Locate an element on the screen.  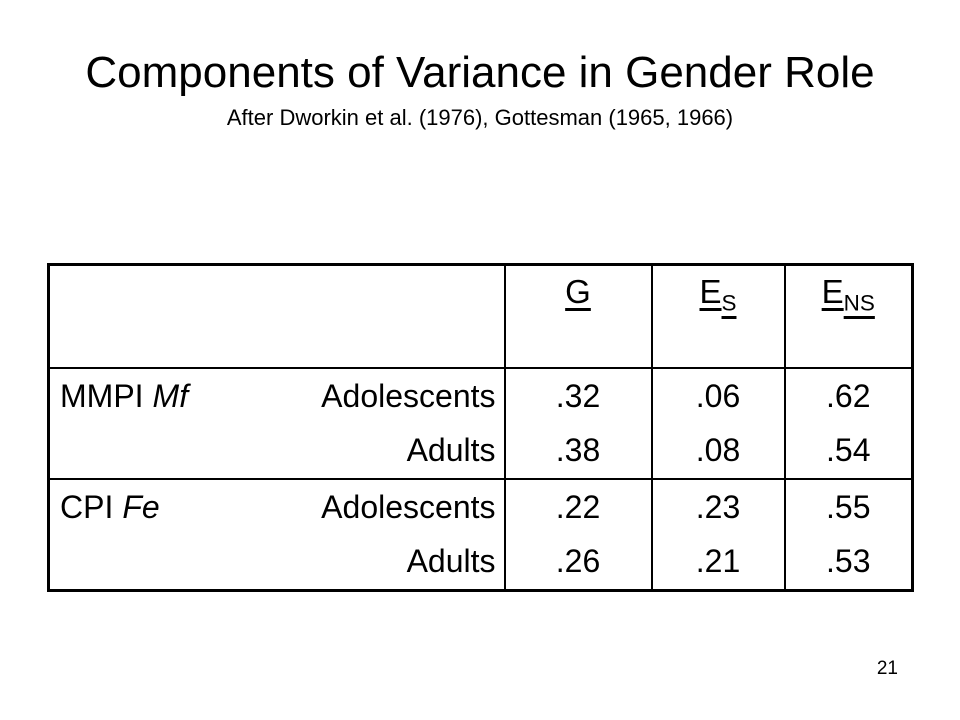
scale-name: Mf is located at coordinates (170, 396).